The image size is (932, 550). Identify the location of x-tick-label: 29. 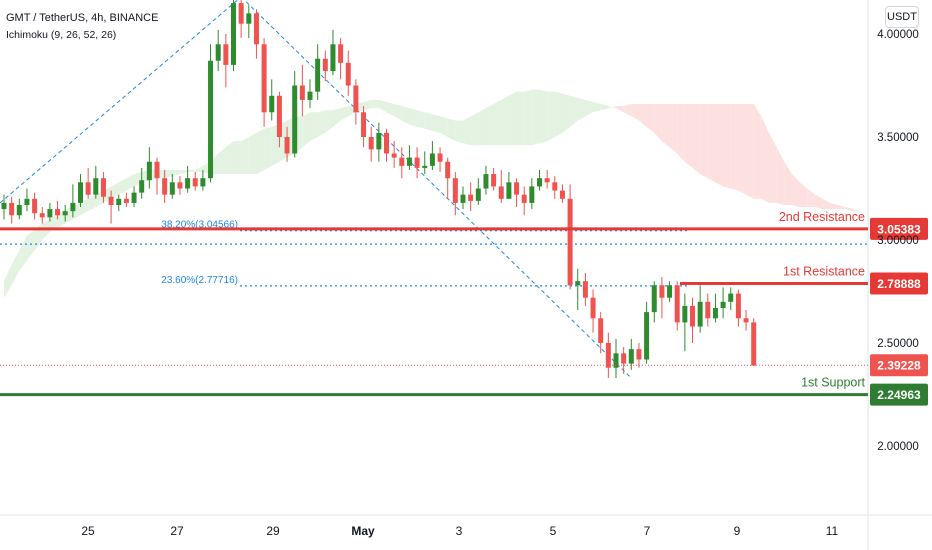
(273, 531).